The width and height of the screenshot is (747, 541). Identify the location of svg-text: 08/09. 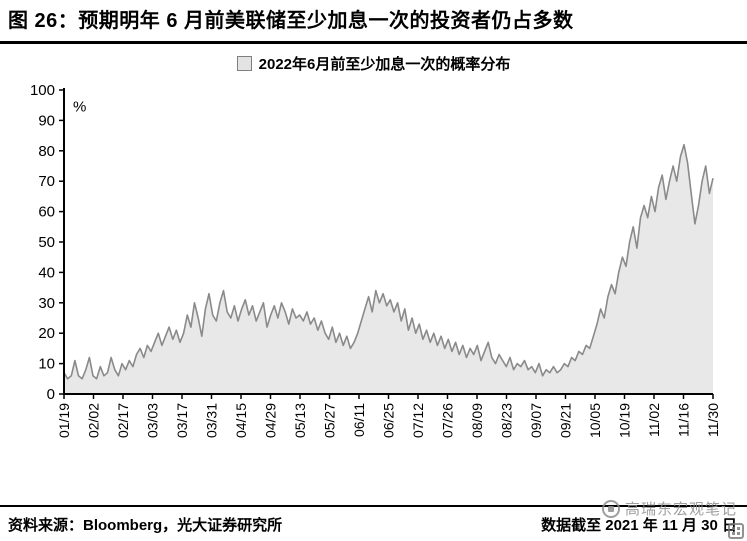
(477, 420).